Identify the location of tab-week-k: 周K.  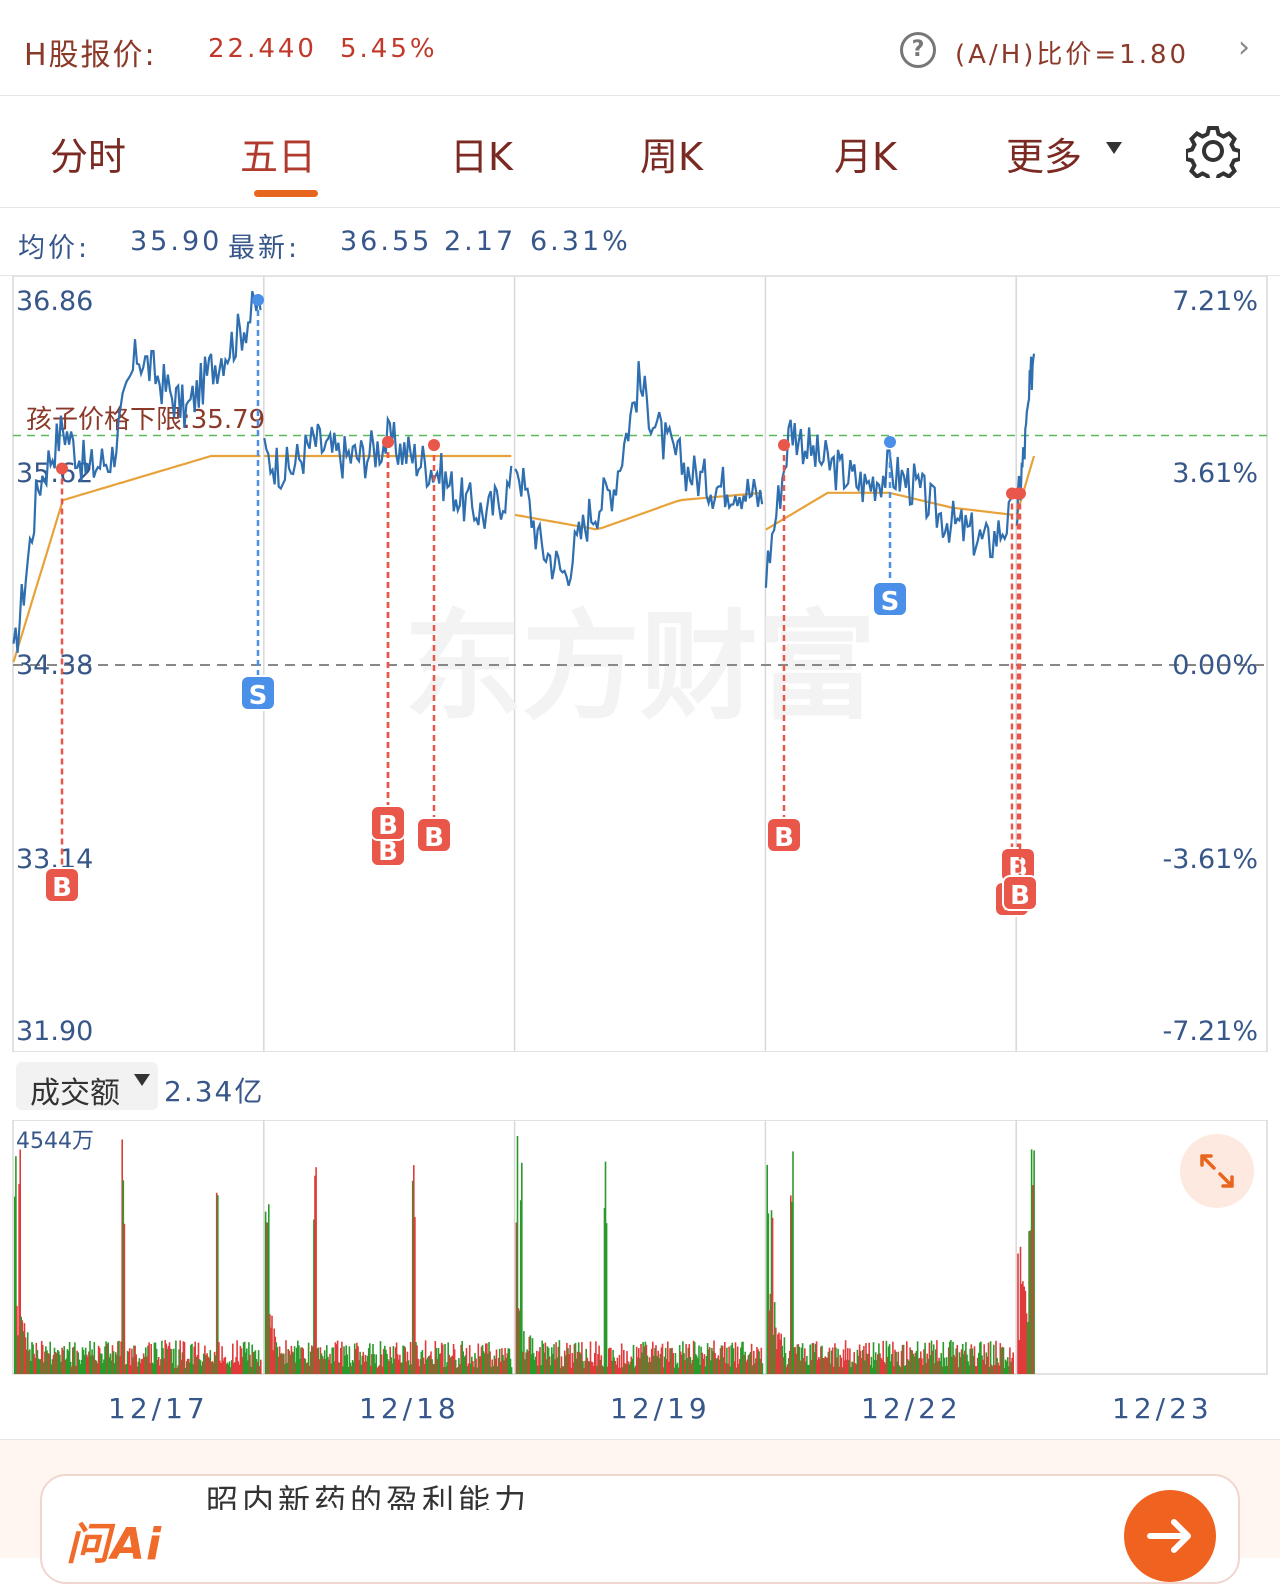
(671, 157).